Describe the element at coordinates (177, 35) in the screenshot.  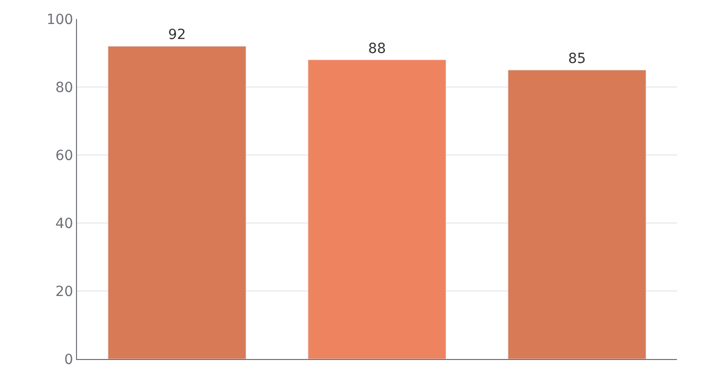
I see `data-label: 92` at that location.